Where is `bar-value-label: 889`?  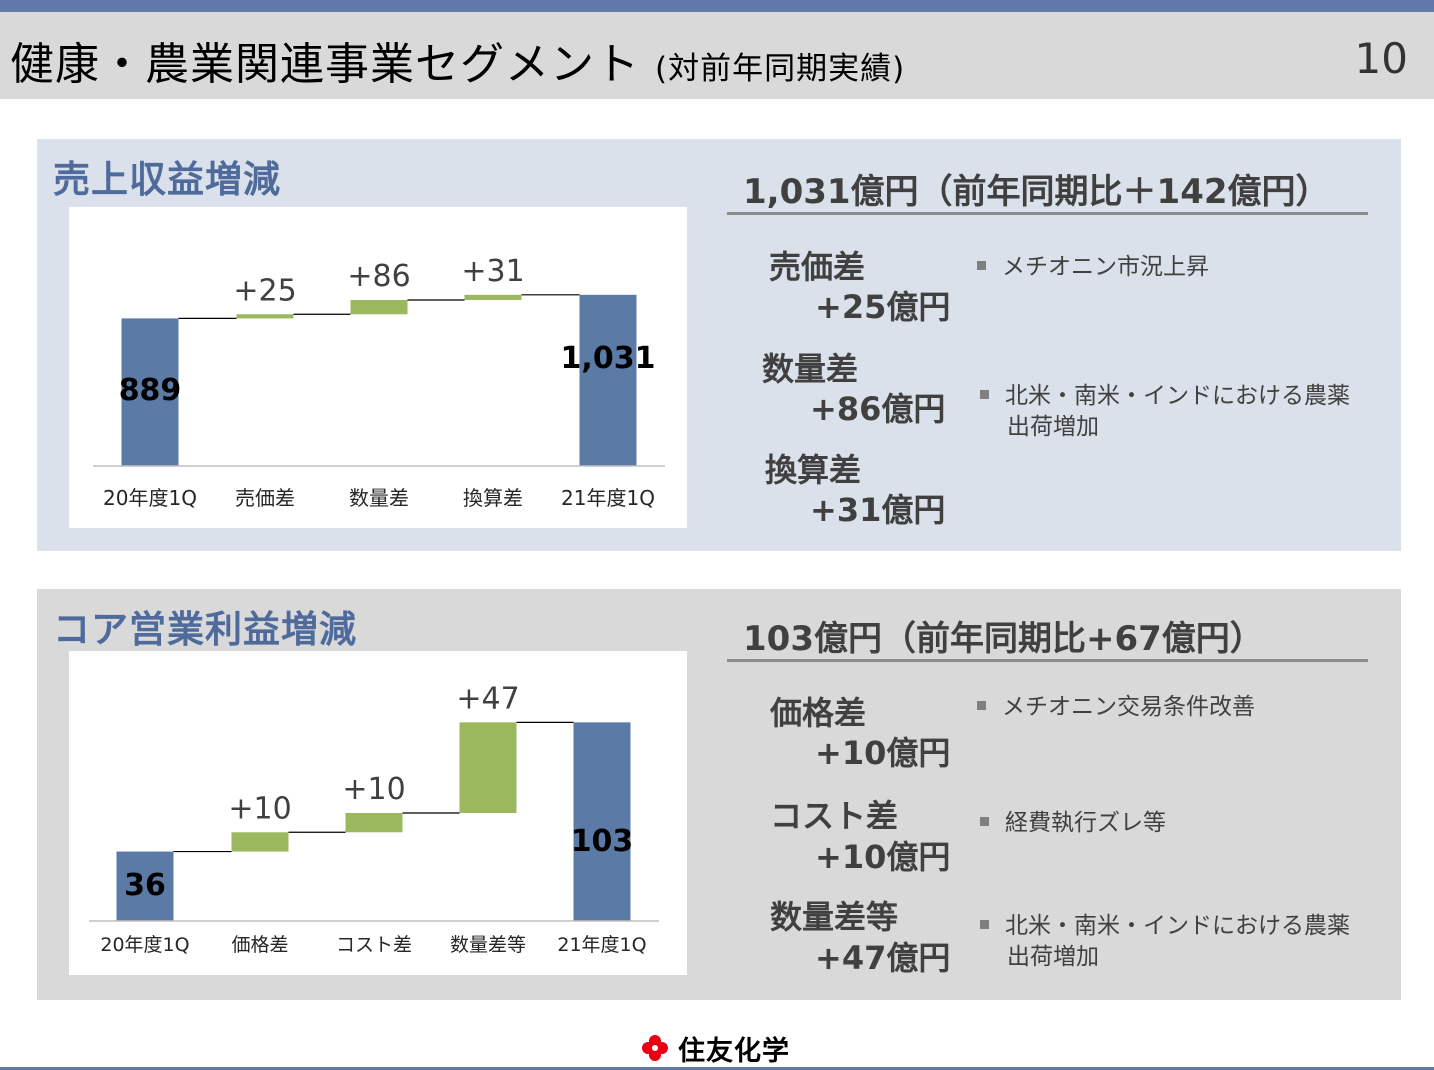 bar-value-label: 889 is located at coordinates (150, 390).